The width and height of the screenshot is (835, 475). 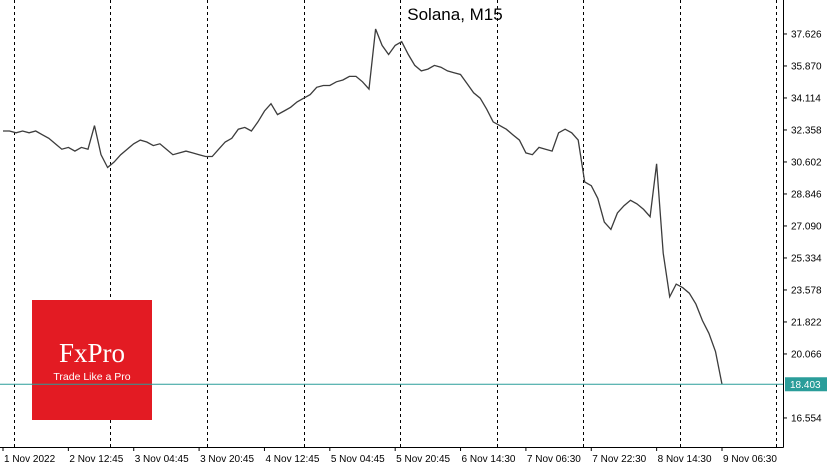 What do you see at coordinates (30, 459) in the screenshot?
I see `x-tick-label: 1 Nov 2022` at bounding box center [30, 459].